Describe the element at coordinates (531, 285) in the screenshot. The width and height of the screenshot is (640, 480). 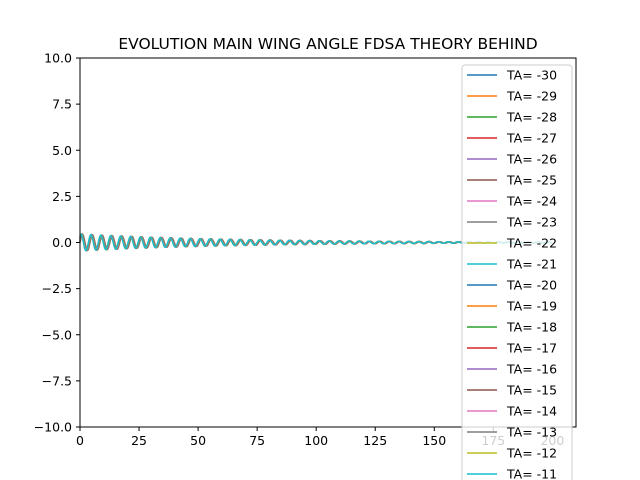
I see `legend-label: TA= -20` at that location.